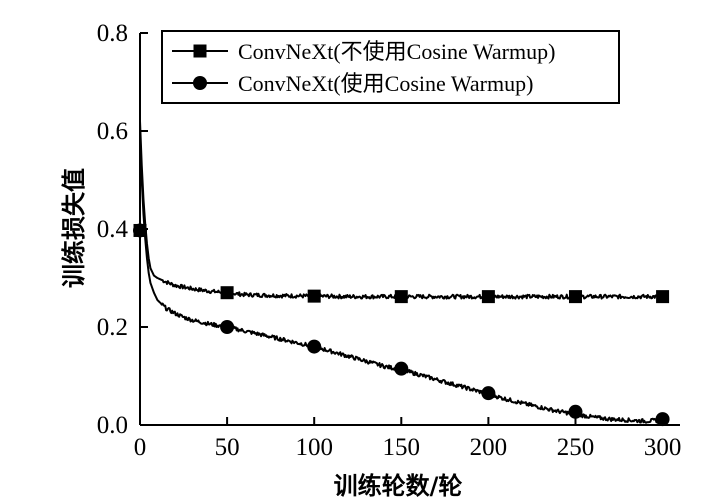  What do you see at coordinates (314, 447) in the screenshot?
I see `x-tick-label: 100` at bounding box center [314, 447].